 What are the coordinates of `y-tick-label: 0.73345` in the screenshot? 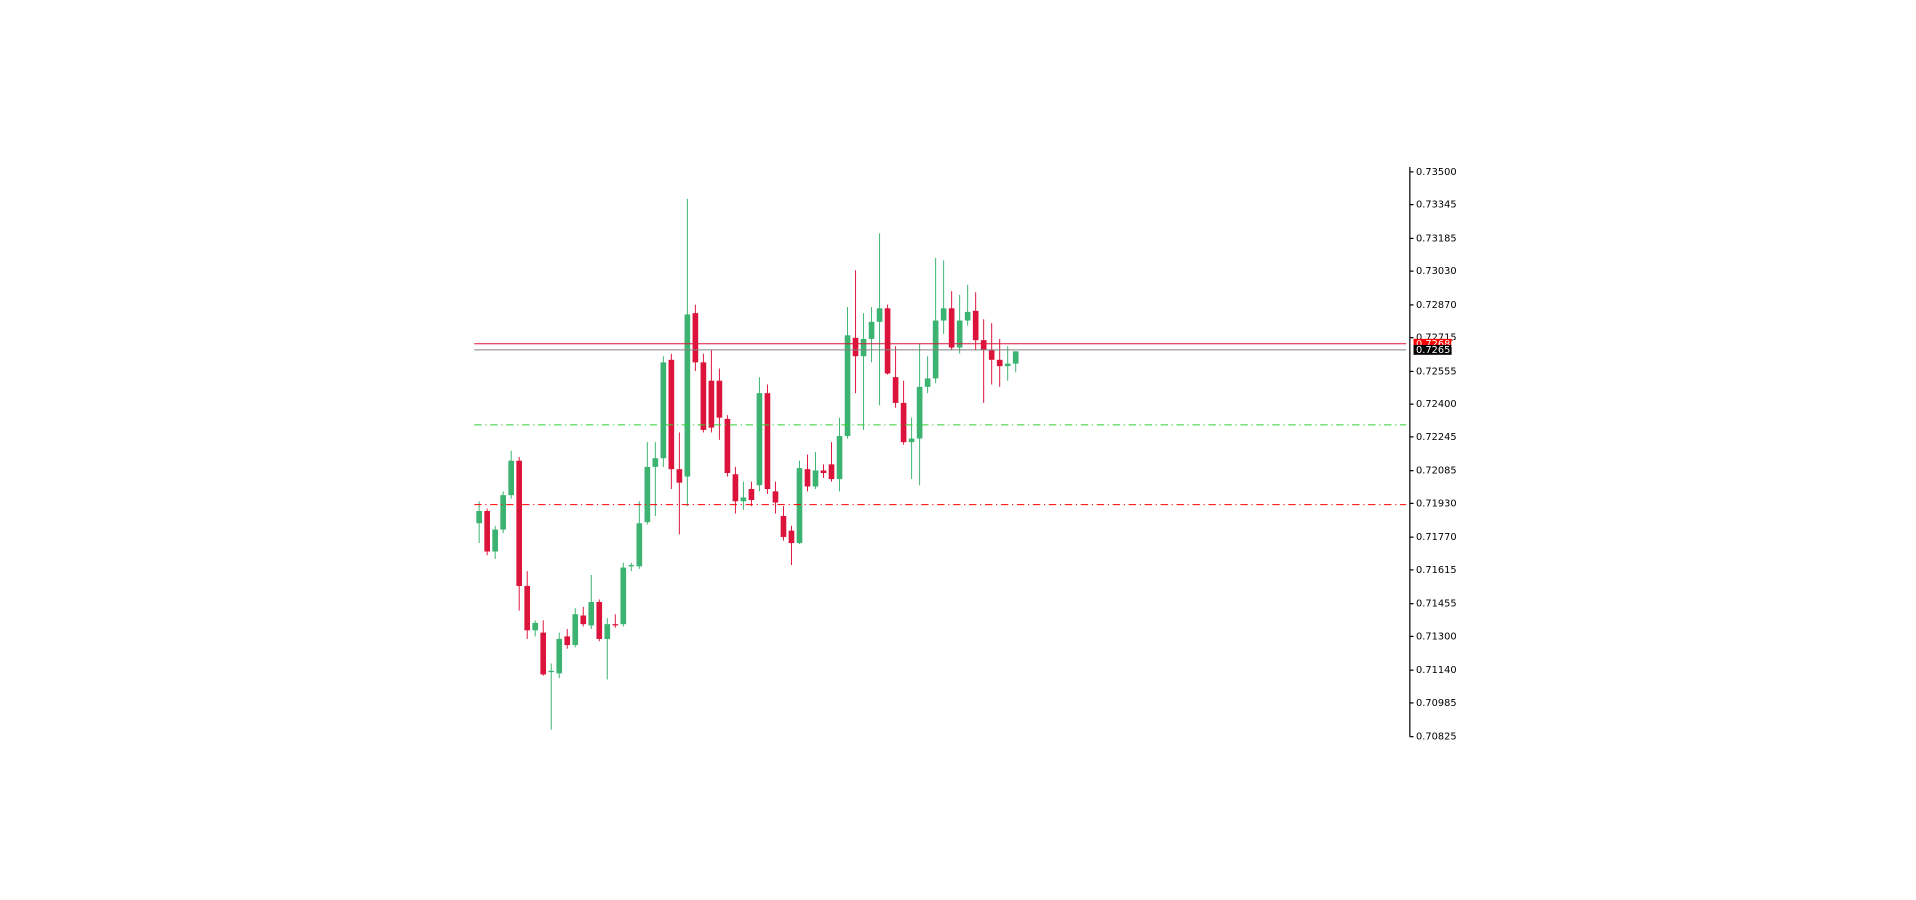 It's located at (1436, 205).